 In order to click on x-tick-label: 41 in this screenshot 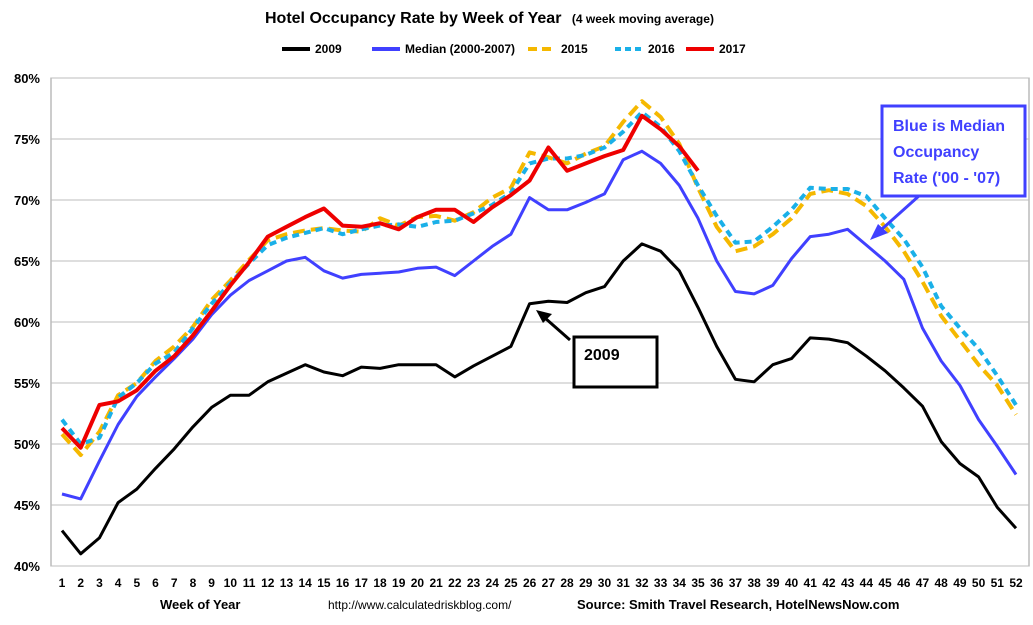, I will do `click(811, 583)`.